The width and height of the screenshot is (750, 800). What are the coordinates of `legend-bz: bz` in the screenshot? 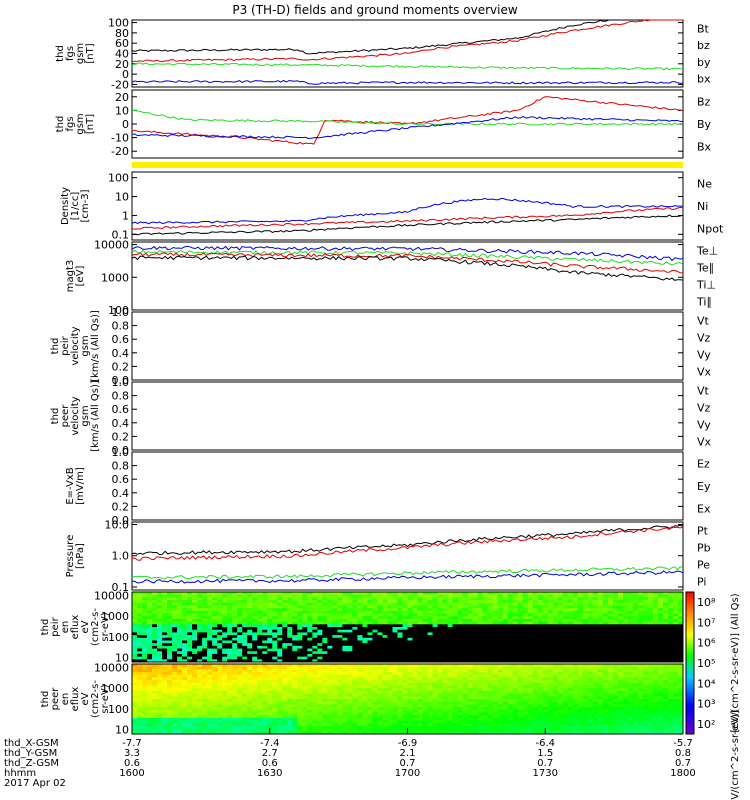 It's located at (703, 45).